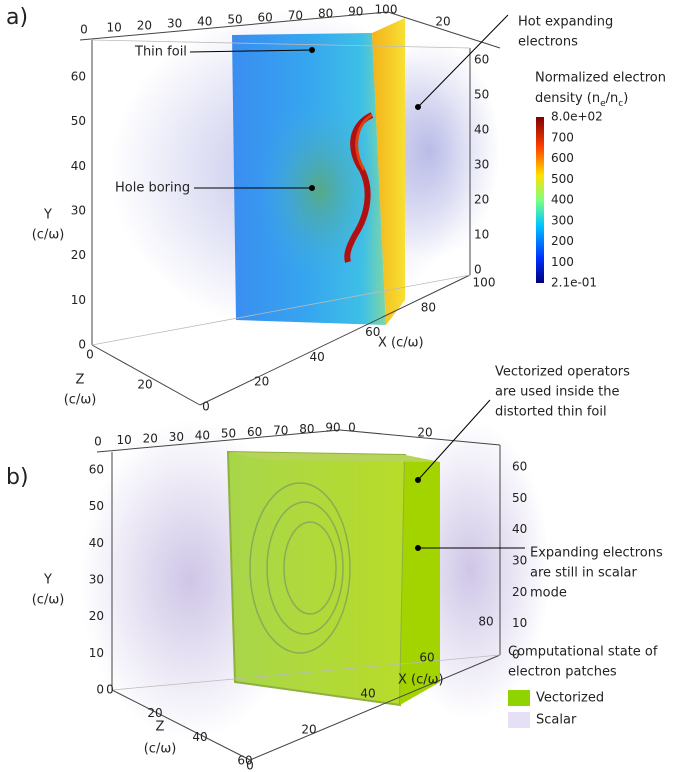  Describe the element at coordinates (386, 10) in the screenshot. I see `top-tick-label: 100` at that location.